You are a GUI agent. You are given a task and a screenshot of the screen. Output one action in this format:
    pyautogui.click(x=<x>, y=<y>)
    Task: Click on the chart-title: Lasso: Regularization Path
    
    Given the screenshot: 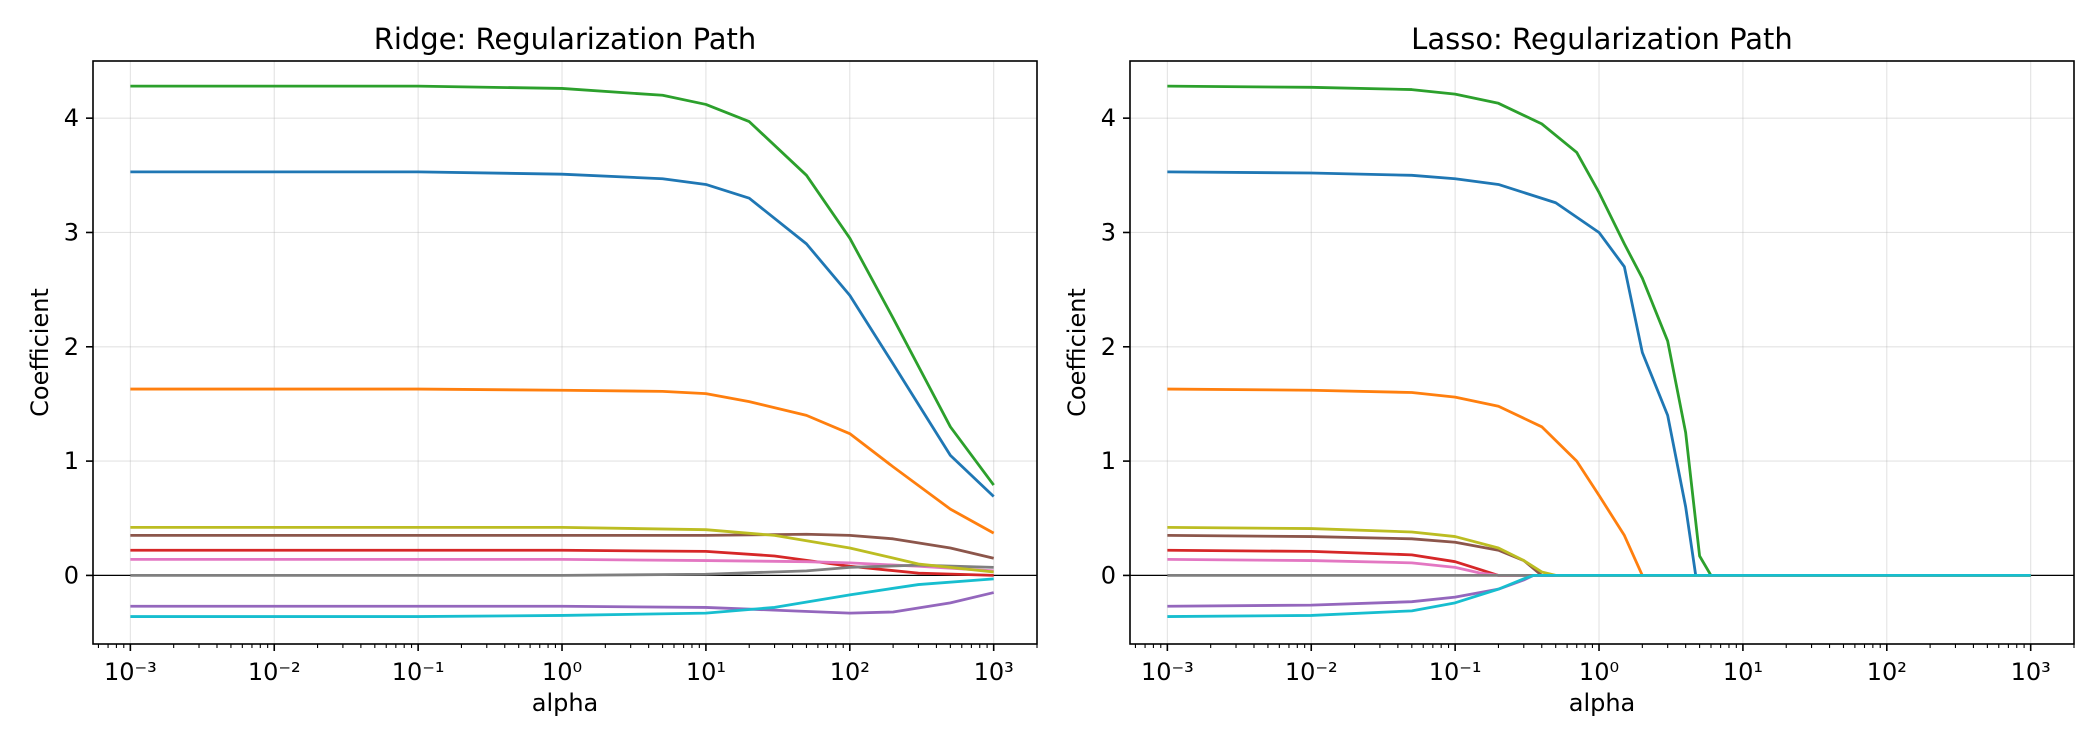 What is the action you would take?
    pyautogui.click(x=1602, y=39)
    